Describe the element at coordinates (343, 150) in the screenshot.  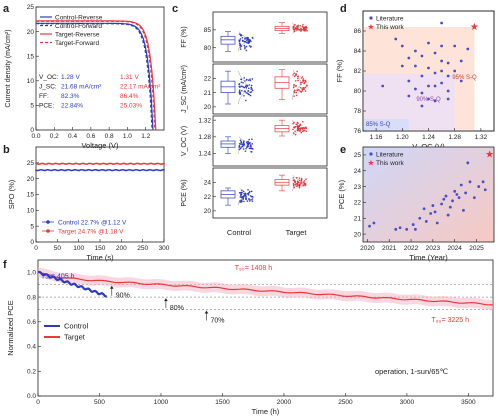
I see `panel-letter: e` at that location.